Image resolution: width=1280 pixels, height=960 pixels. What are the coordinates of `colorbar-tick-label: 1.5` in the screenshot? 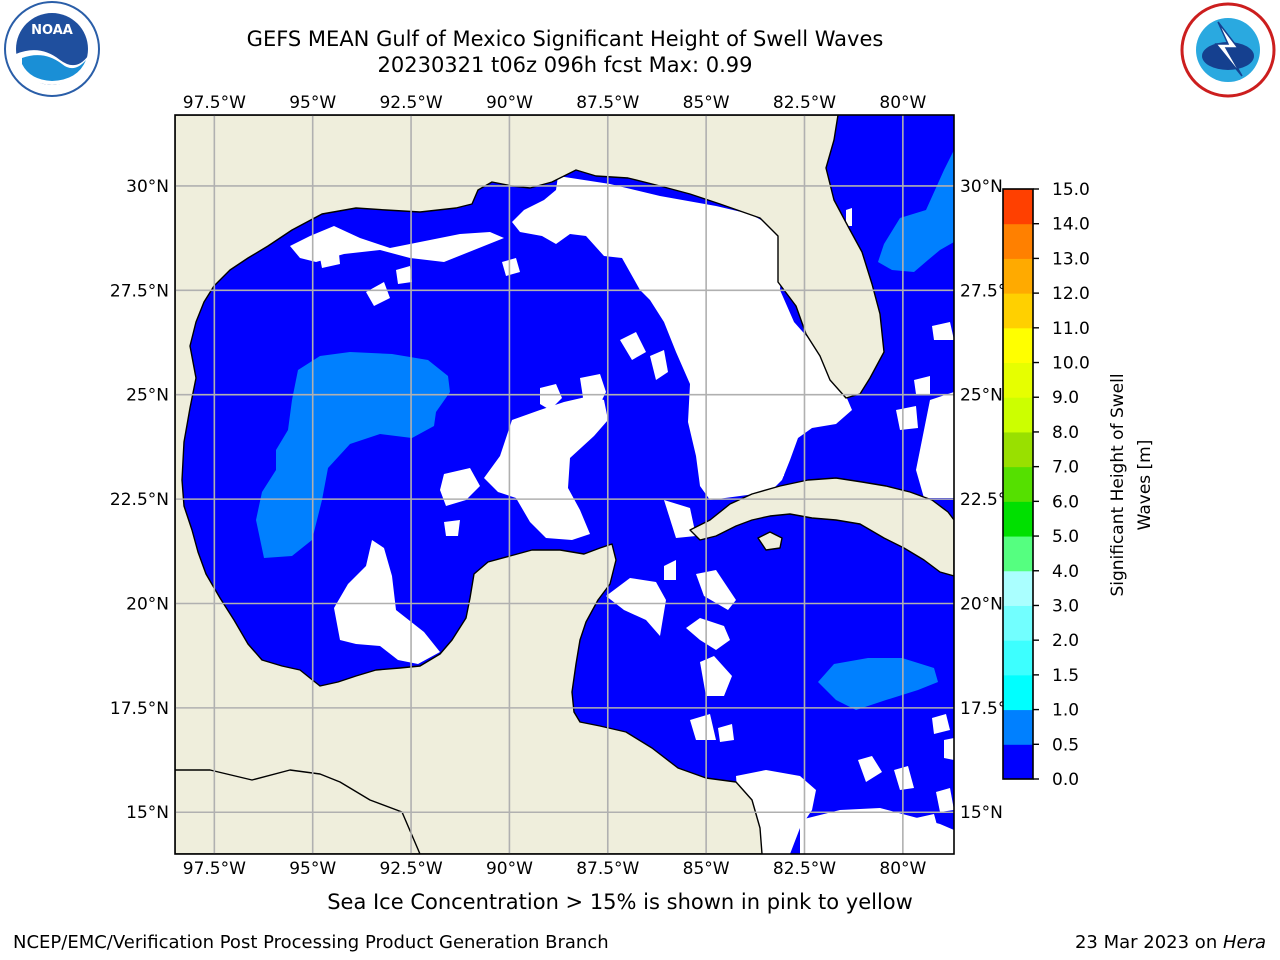 It's located at (1065, 676).